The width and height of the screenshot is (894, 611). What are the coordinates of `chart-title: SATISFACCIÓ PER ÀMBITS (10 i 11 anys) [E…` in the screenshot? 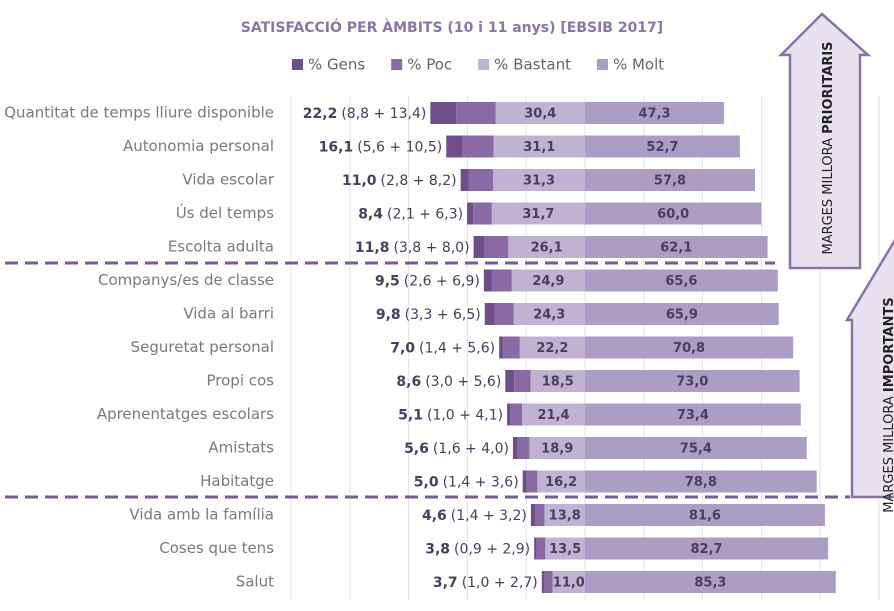 It's located at (452, 27).